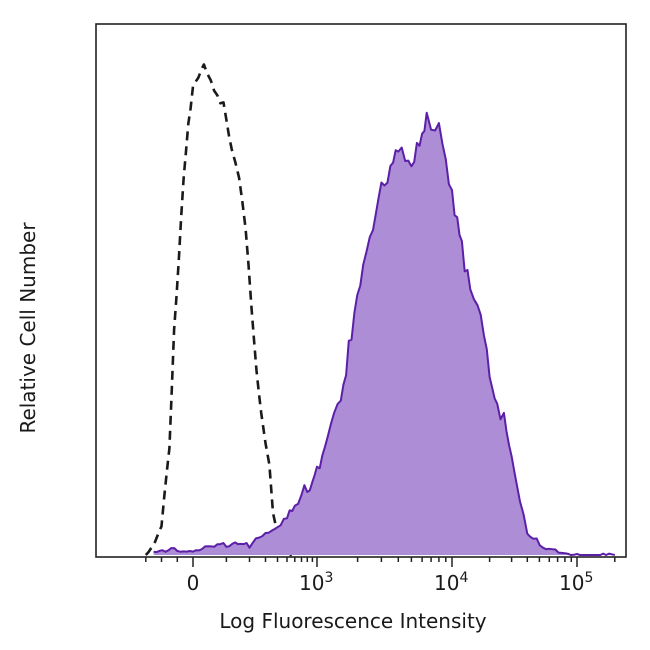  What do you see at coordinates (390, 582) in the screenshot?
I see `x-axis-tick-labels: 0 103 104 105` at bounding box center [390, 582].